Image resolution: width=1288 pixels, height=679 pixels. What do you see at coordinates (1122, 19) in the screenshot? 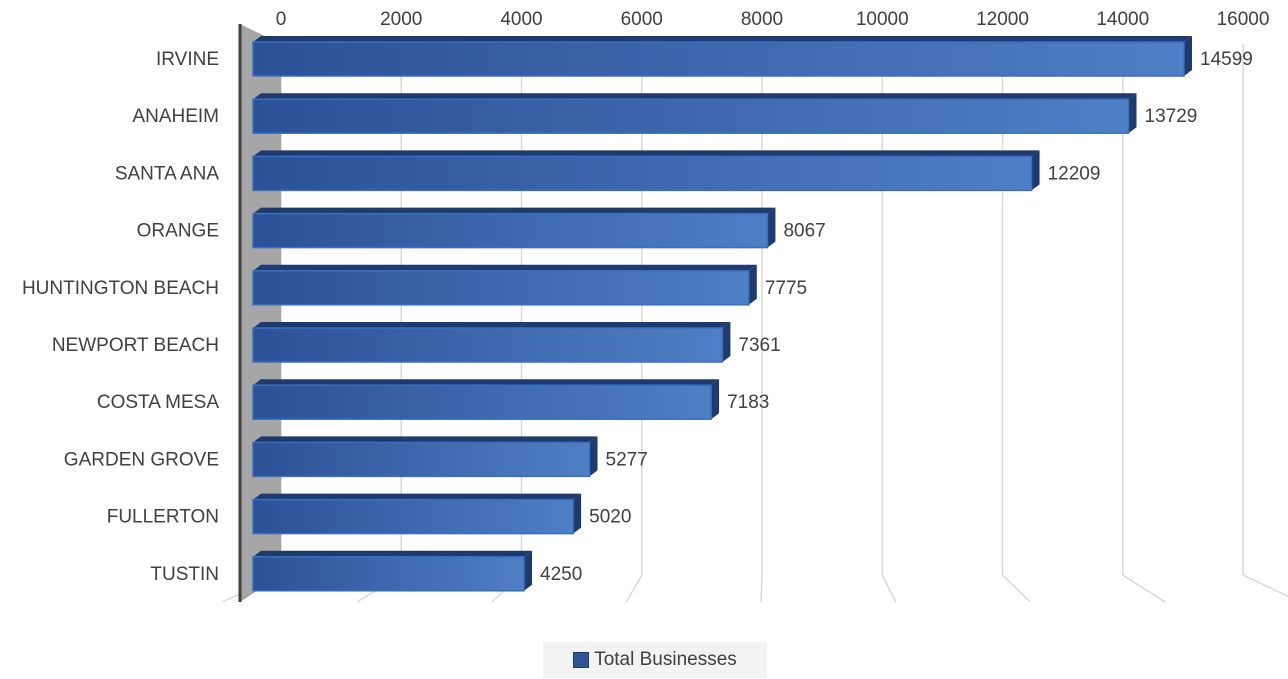
I see `x-tick-label: 14000` at bounding box center [1122, 19].